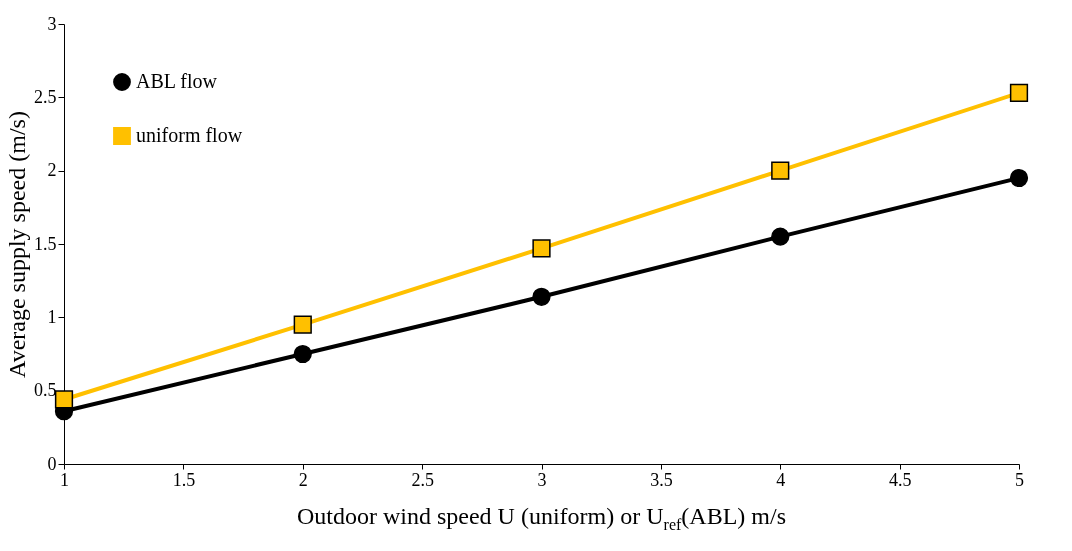 The image size is (1072, 551). Describe the element at coordinates (177, 81) in the screenshot. I see `legend-label: ABL flow` at that location.